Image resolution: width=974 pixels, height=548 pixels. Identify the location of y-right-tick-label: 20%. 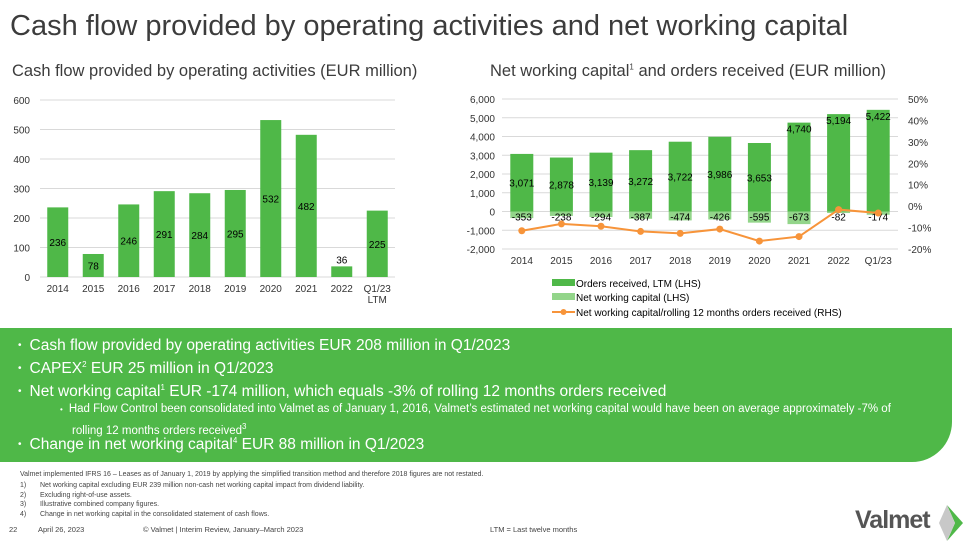
(918, 164).